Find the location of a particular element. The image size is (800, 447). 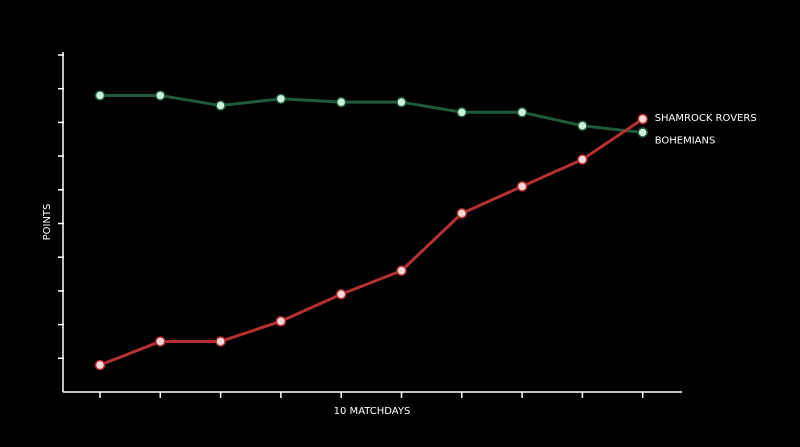

series-line is located at coordinates (371, 114).